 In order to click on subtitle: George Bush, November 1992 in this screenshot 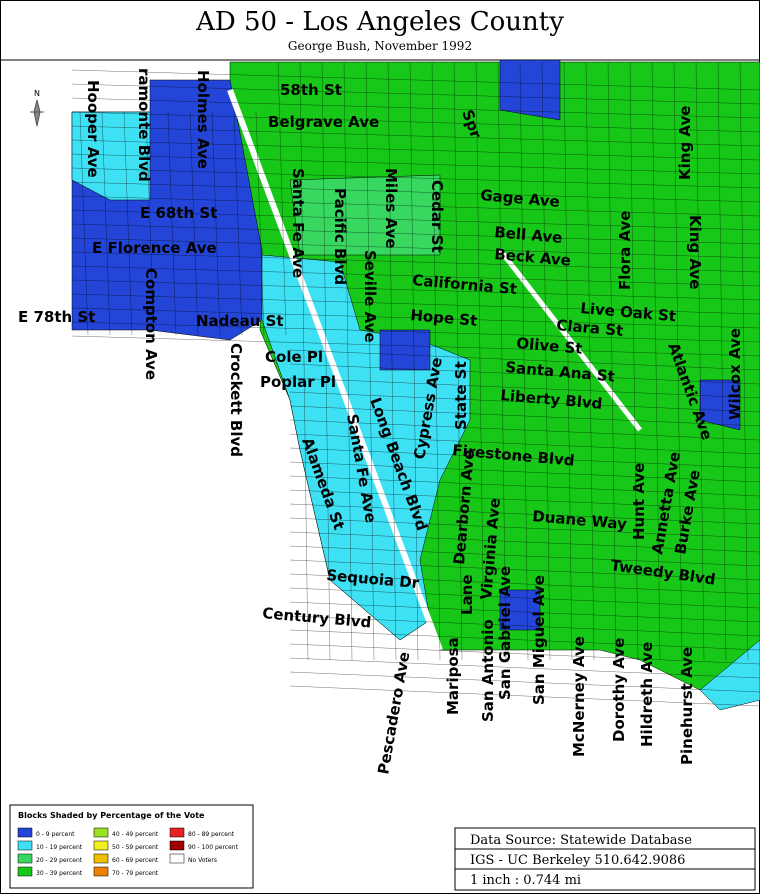, I will do `click(380, 46)`.